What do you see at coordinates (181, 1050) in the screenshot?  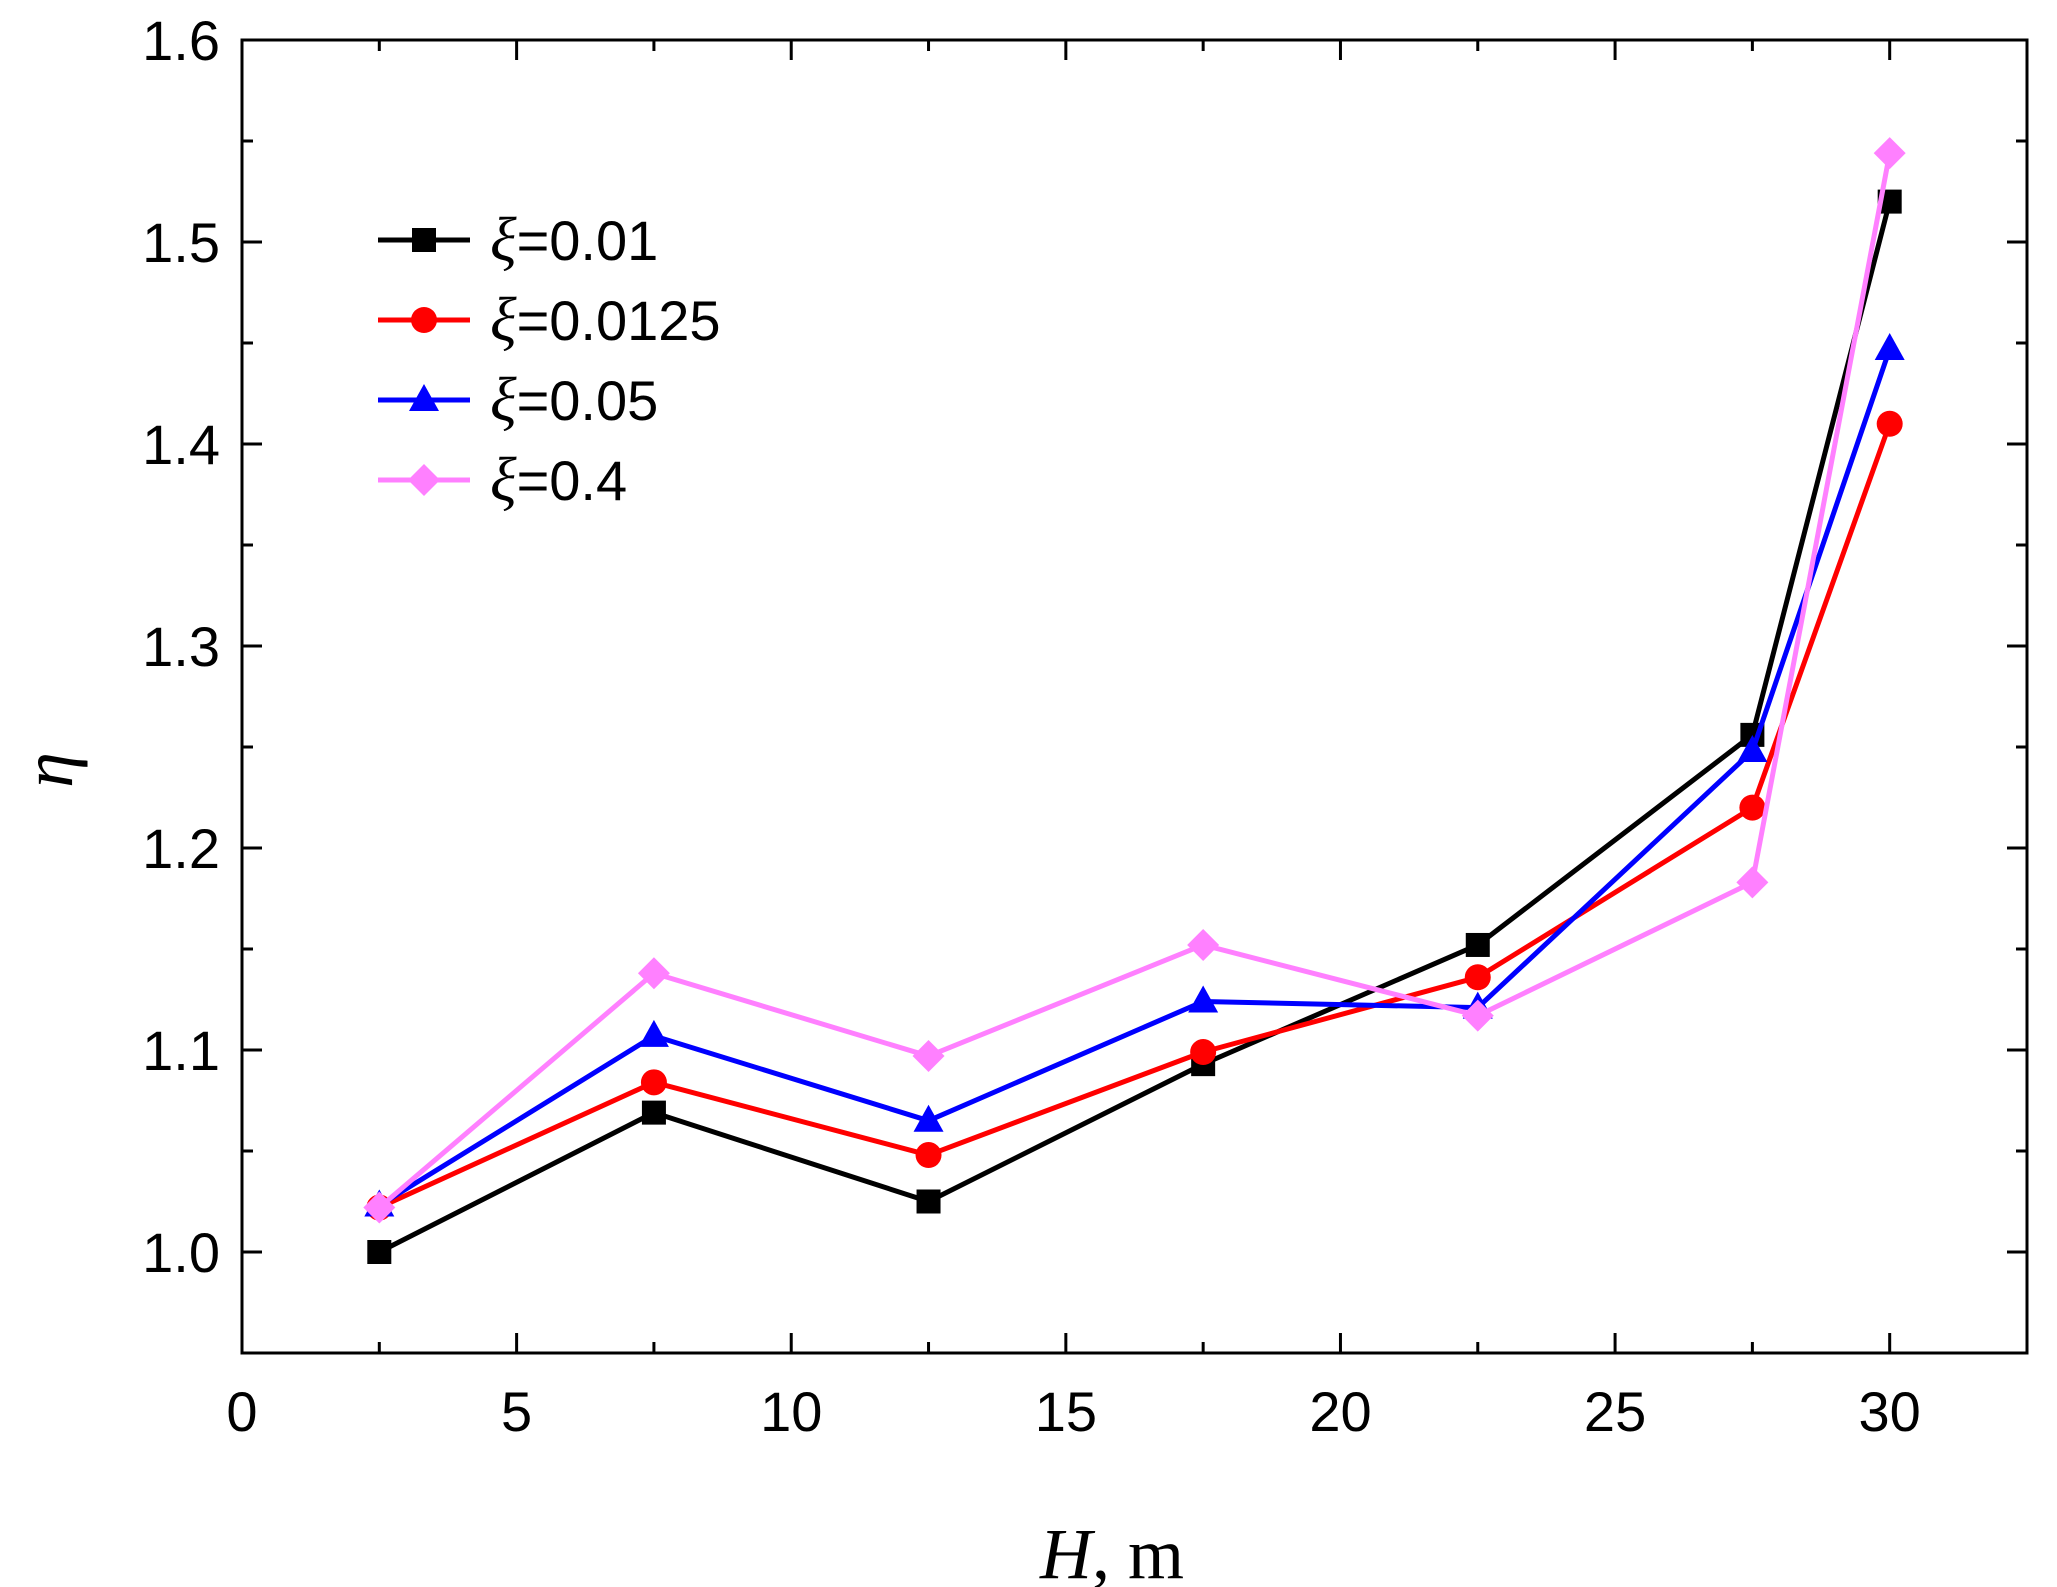 I see `y-tick-label: 1.1` at bounding box center [181, 1050].